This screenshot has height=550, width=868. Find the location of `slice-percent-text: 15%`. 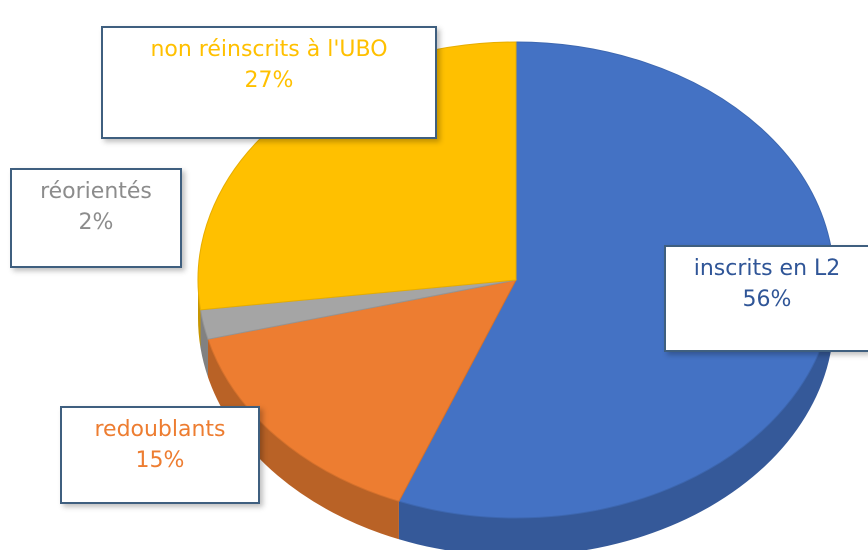

slice-percent-text: 15% is located at coordinates (160, 460).